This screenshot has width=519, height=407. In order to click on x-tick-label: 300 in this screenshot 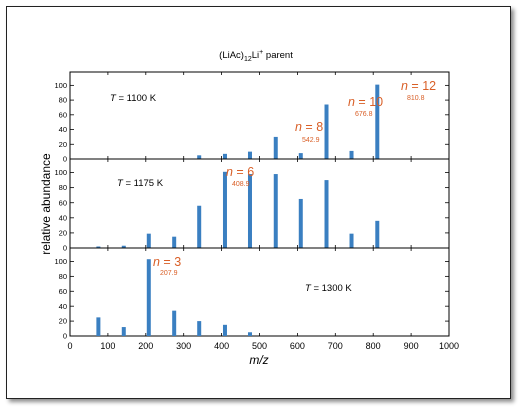, I will do `click(183, 346)`.